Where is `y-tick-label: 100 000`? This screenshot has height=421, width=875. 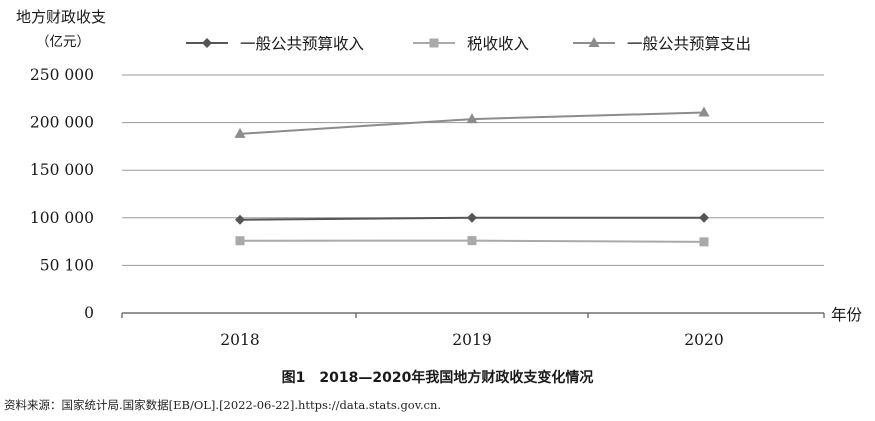 y-tick-label: 100 000 is located at coordinates (62, 218).